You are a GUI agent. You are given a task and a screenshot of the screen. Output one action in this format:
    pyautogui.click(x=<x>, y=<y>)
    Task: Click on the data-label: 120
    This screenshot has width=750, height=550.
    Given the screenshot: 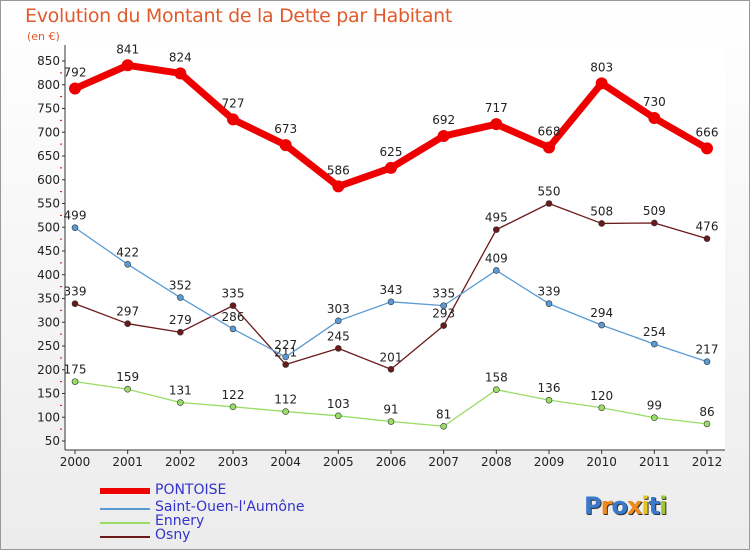 What is the action you would take?
    pyautogui.click(x=601, y=396)
    